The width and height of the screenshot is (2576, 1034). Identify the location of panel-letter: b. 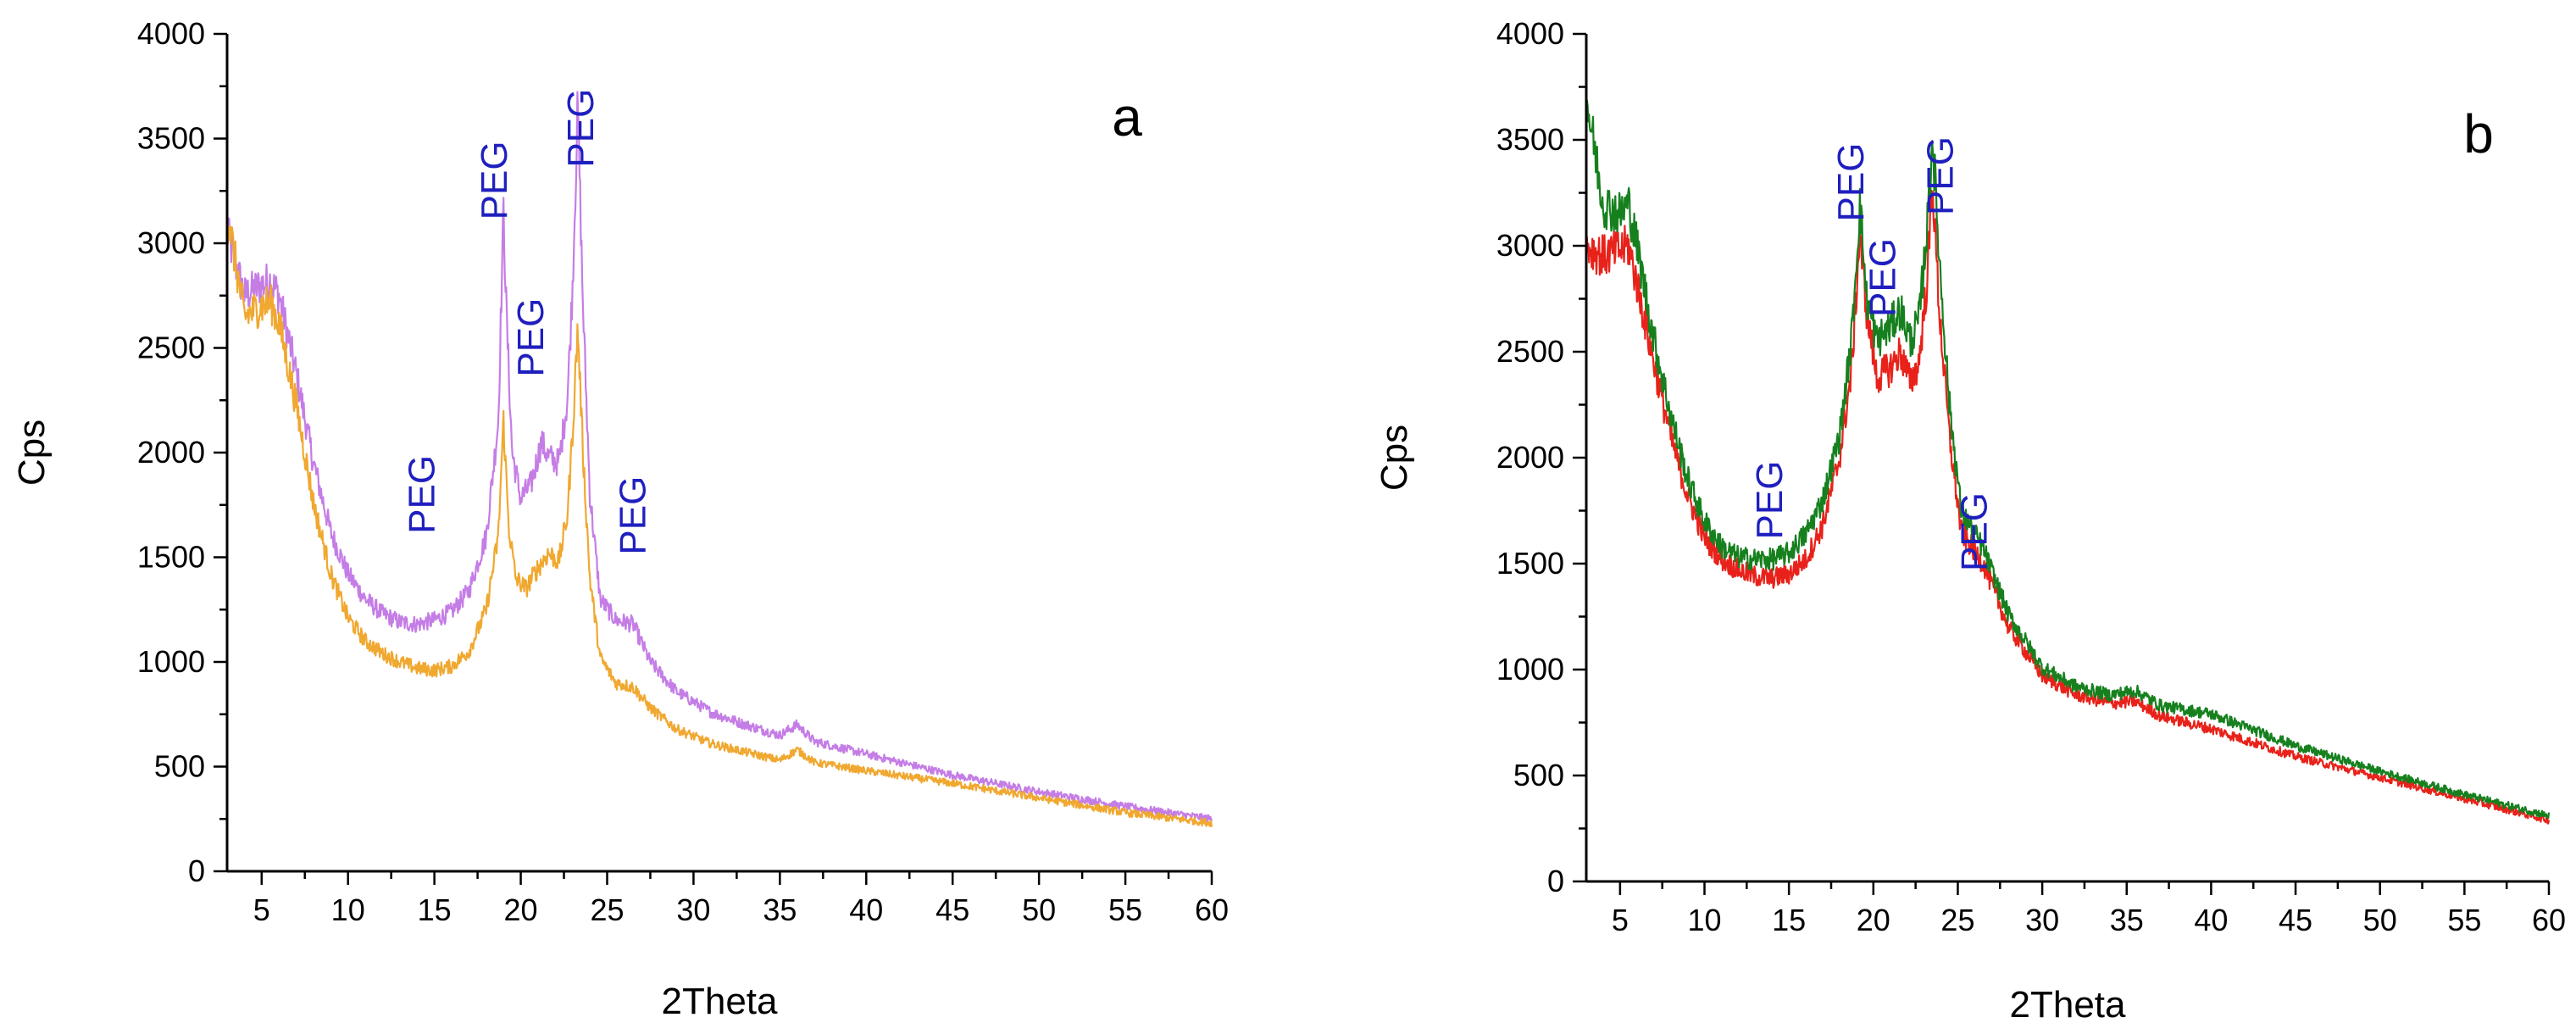
(2478, 133).